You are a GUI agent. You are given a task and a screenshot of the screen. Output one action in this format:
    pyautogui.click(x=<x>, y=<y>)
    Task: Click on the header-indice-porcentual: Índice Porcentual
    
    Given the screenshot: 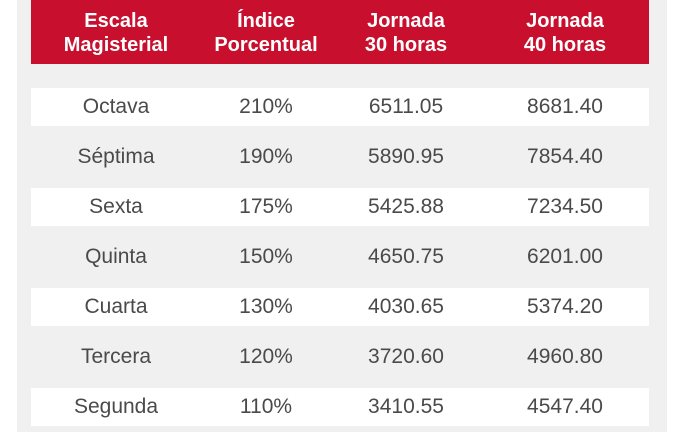 What is the action you would take?
    pyautogui.click(x=266, y=32)
    